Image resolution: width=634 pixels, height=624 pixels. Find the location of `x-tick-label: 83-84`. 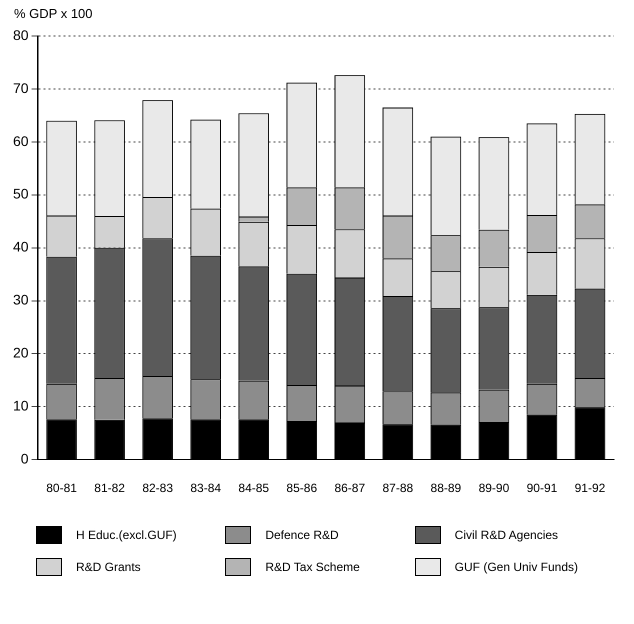

x-tick-label: 83-84 is located at coordinates (206, 488).